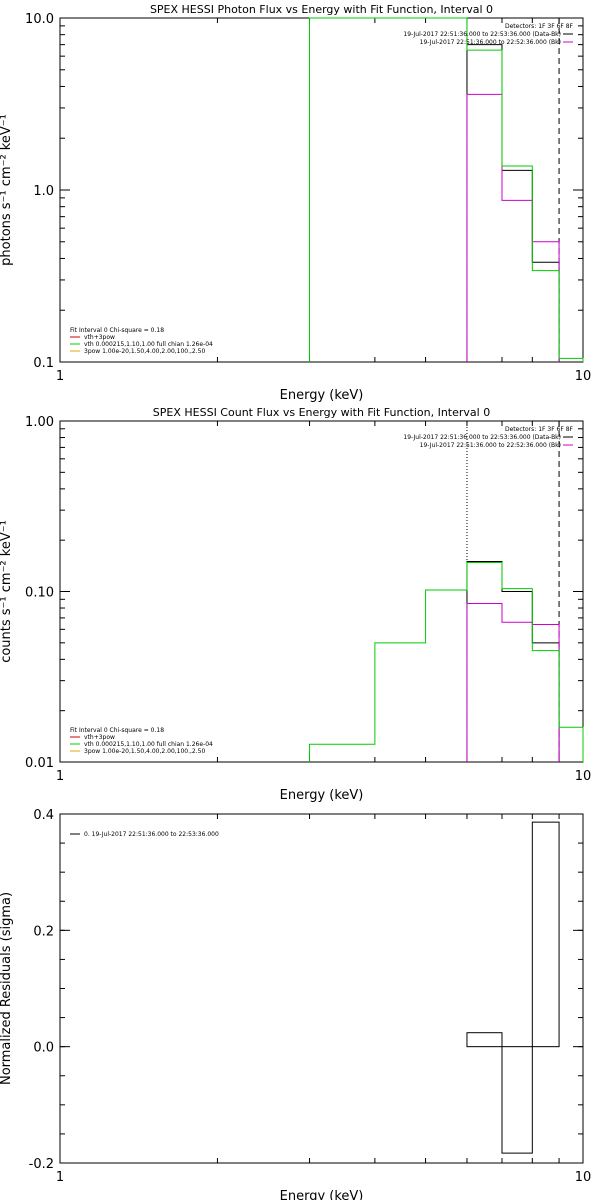 The height and width of the screenshot is (1200, 600). Describe the element at coordinates (43, 191) in the screenshot. I see `y-tick-label: 1.0` at that location.